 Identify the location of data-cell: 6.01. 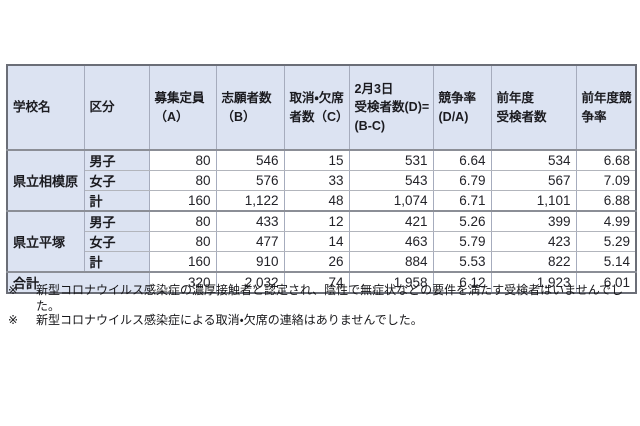
(606, 282).